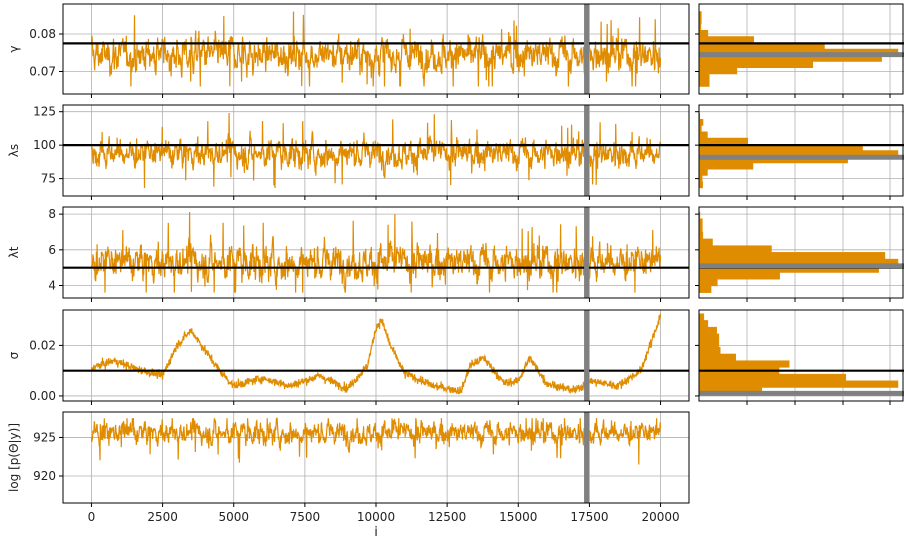  Describe the element at coordinates (233, 517) in the screenshot. I see `x-tick-label: 5000` at that location.